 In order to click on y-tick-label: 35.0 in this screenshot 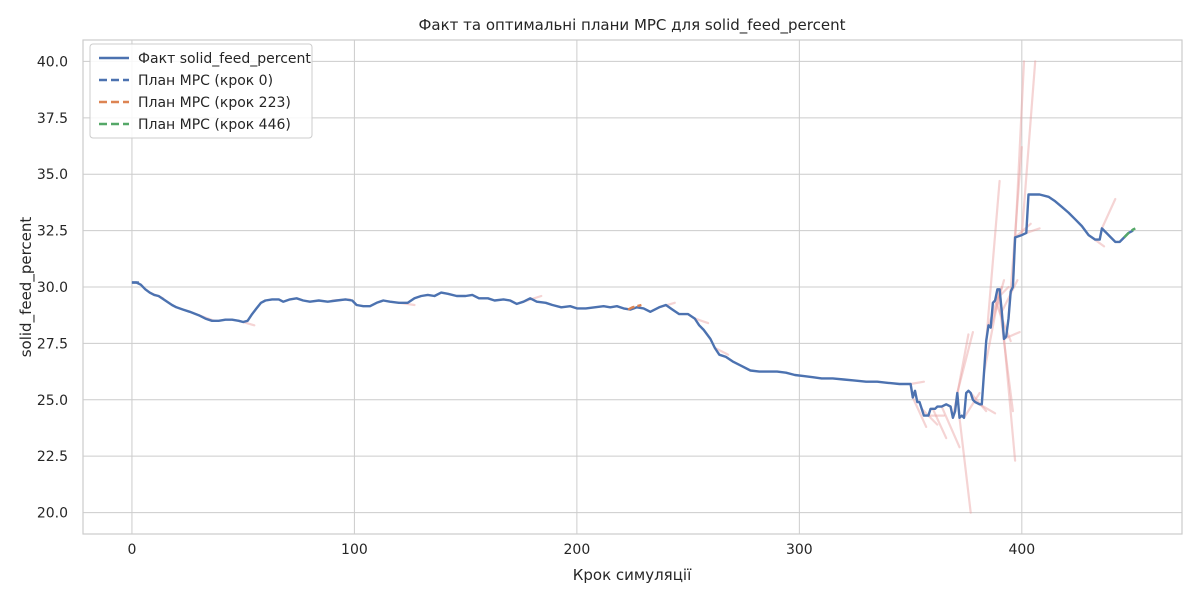, I will do `click(52, 175)`.